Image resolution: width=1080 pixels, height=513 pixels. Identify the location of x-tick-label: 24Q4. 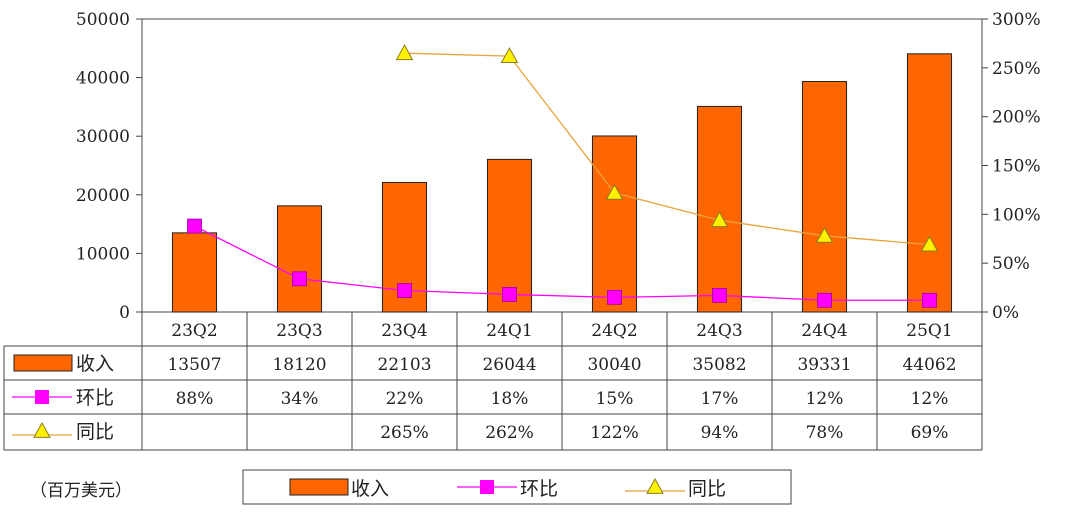
(824, 331).